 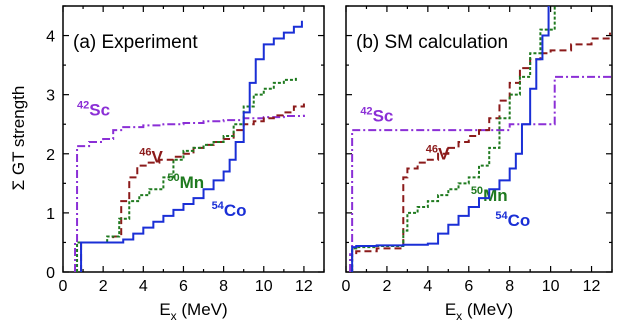 I want to click on panel-title: (a) Experiment, so click(x=135, y=42).